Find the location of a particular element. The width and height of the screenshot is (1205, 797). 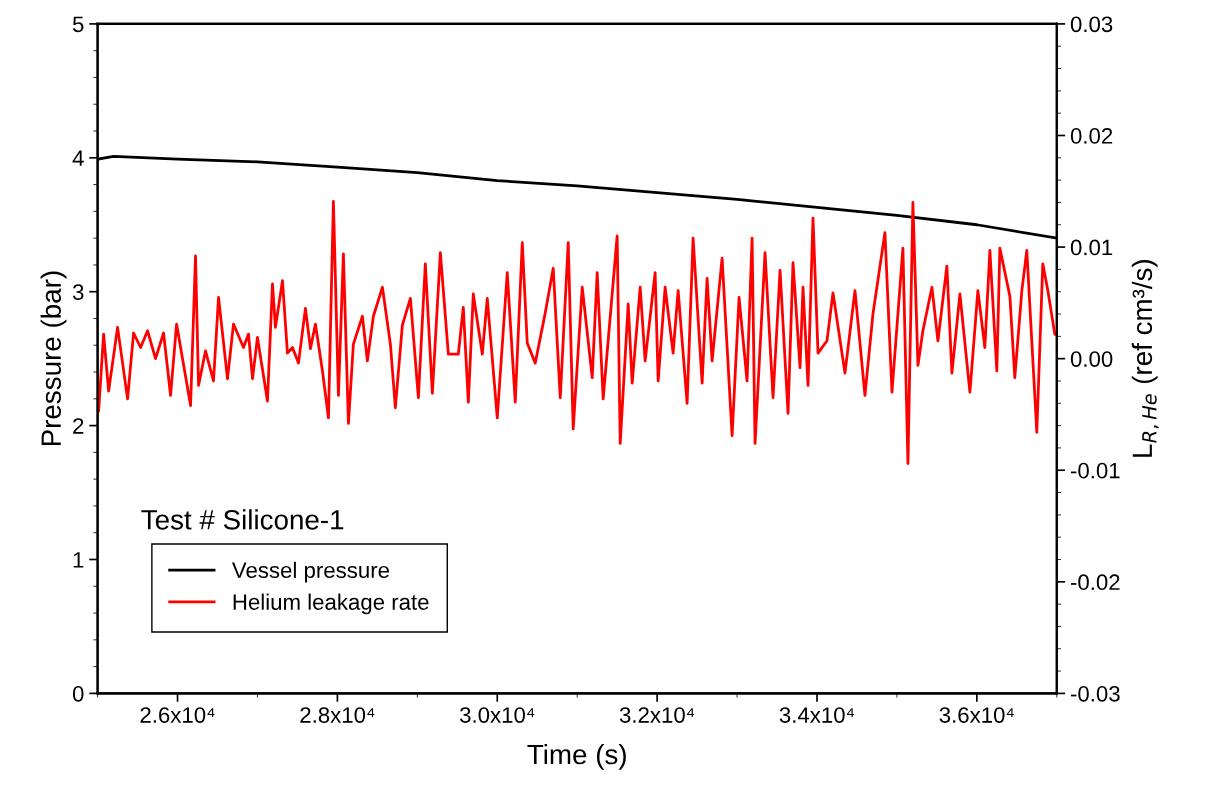

y2-tick-label: 0.01 is located at coordinates (1091, 247).